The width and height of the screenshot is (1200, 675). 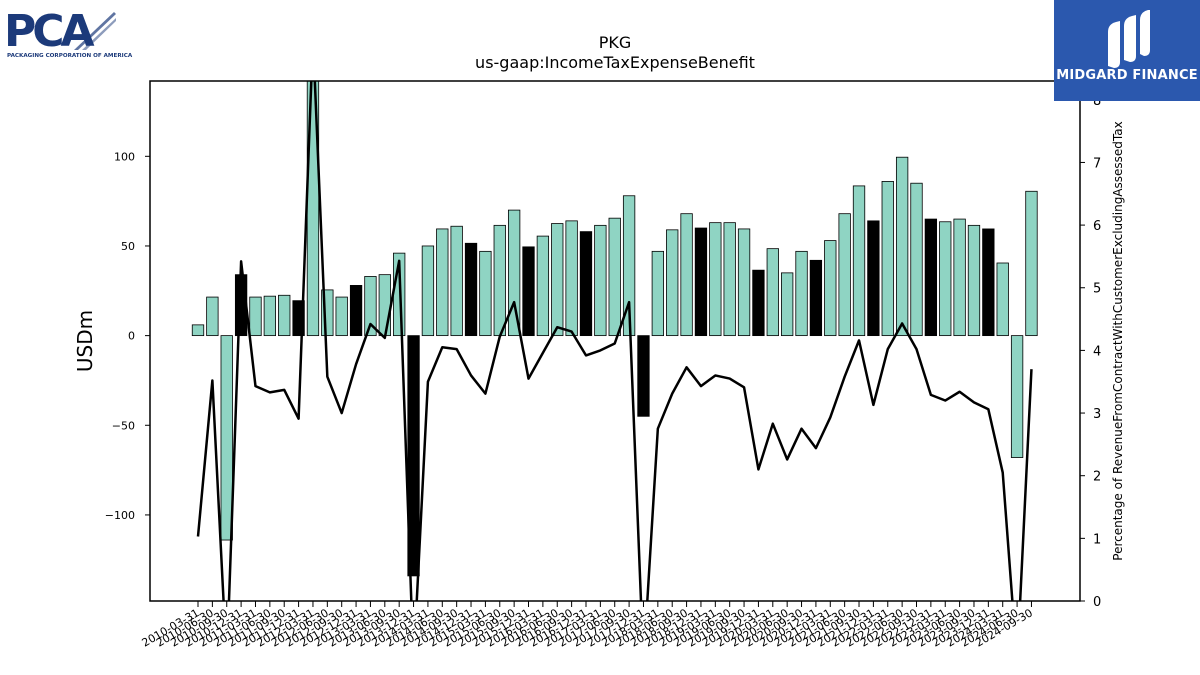 What do you see at coordinates (1097, 414) in the screenshot?
I see `y-right-tick-label: 3` at bounding box center [1097, 414].